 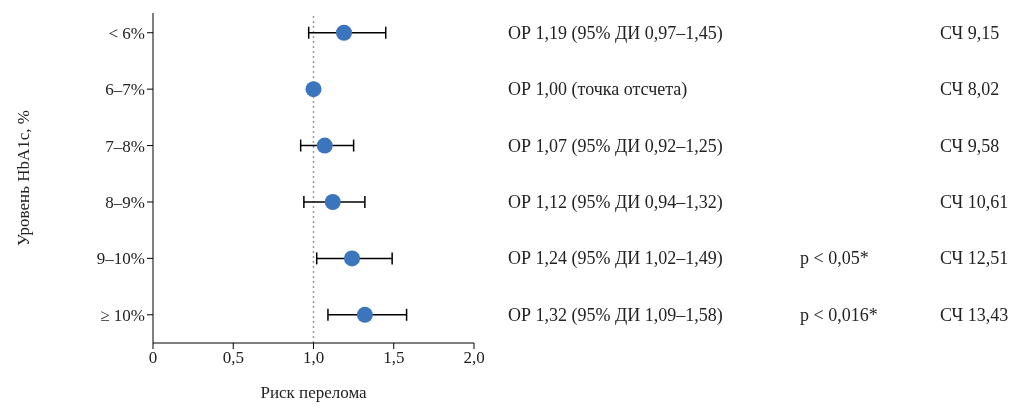 I want to click on text: p < 0,05*, so click(x=834, y=258).